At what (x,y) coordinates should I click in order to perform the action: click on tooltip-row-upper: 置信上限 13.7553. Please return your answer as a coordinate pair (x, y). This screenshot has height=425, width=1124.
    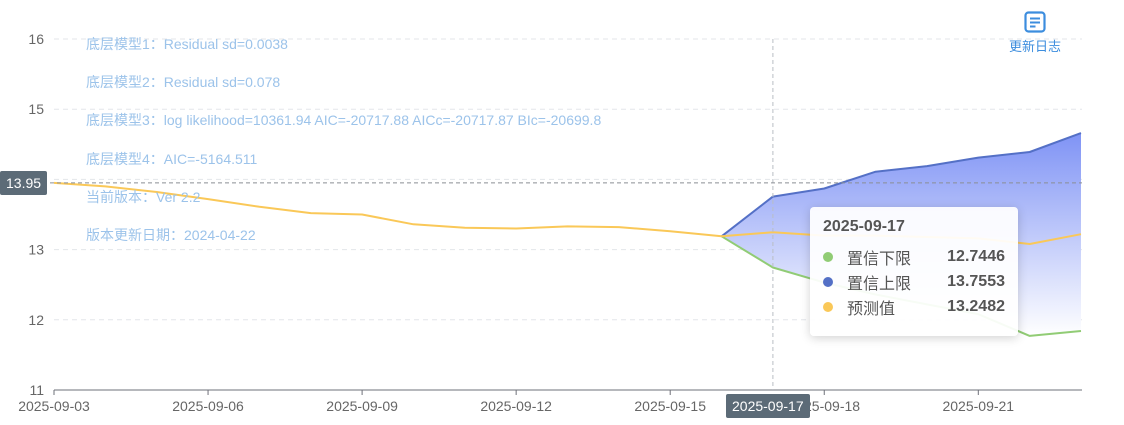
    Looking at the image, I should click on (914, 281).